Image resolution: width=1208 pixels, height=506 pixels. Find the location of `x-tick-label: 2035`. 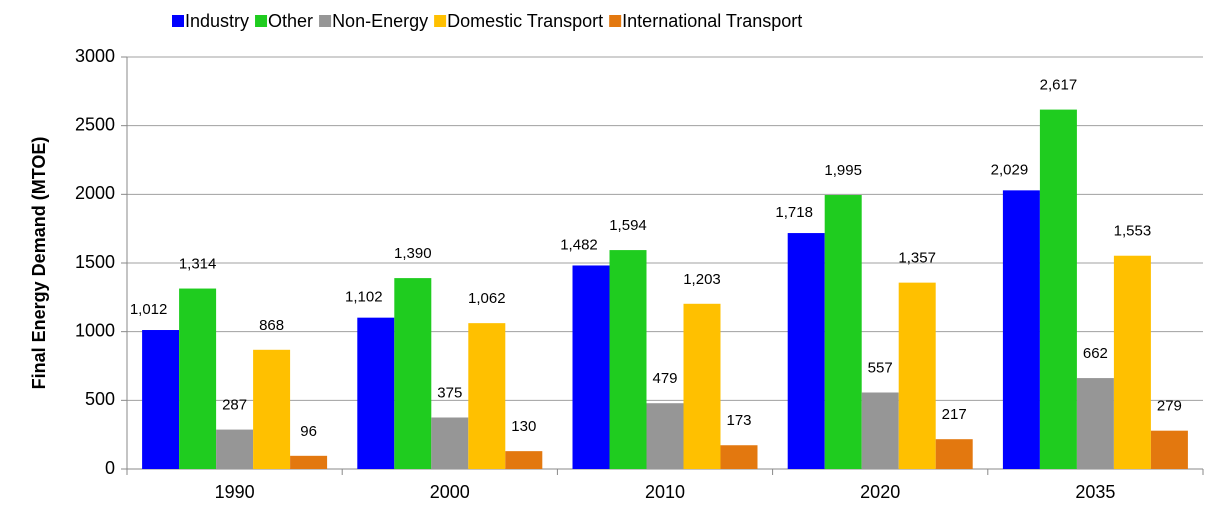

x-tick-label: 2035 is located at coordinates (1095, 492).